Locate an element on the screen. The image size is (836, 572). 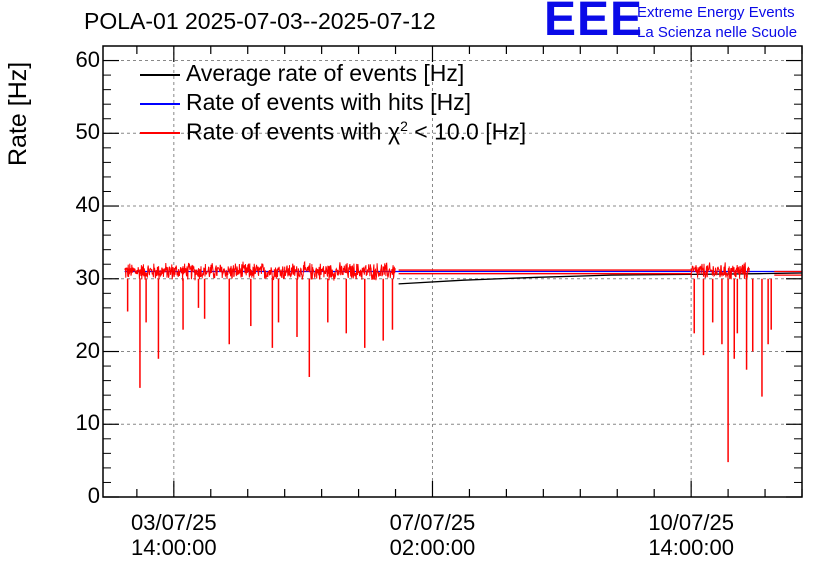
y-axis-label: Rate [Hz] is located at coordinates (18, 113).